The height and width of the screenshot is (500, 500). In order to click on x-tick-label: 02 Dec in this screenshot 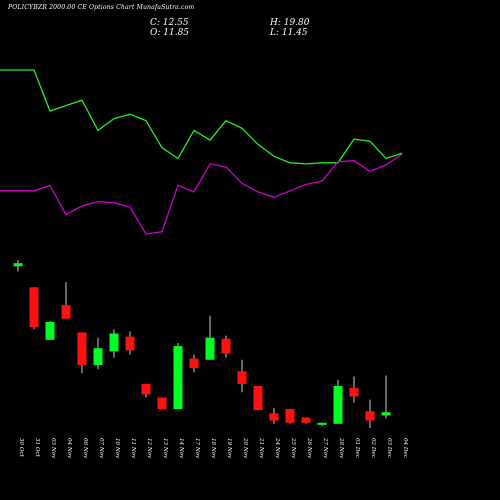, I will do `click(373, 448)`.